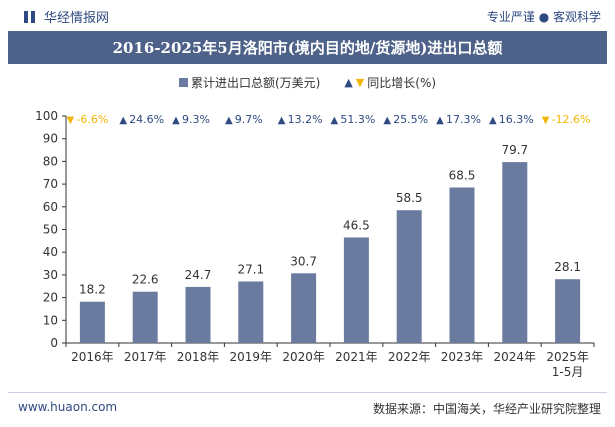  I want to click on footer-source: 数据来源：中国海关，华经产业研究院整理, so click(486, 409).